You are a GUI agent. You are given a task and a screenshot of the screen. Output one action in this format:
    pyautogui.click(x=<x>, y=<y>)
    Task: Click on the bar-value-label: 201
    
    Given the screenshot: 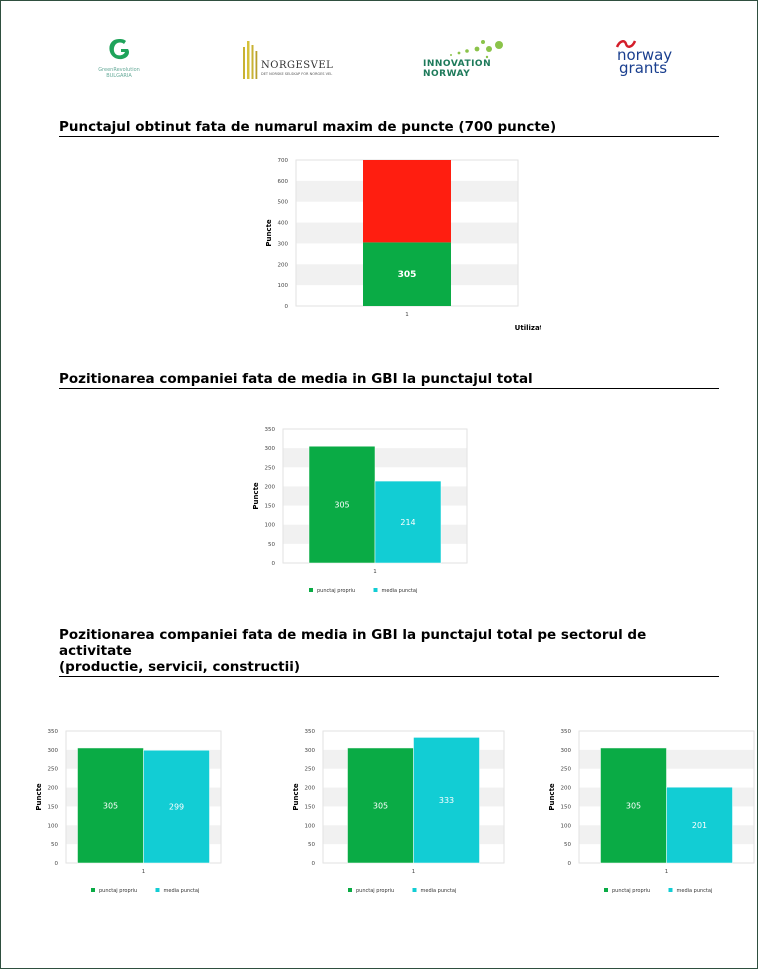 What is the action you would take?
    pyautogui.click(x=699, y=825)
    